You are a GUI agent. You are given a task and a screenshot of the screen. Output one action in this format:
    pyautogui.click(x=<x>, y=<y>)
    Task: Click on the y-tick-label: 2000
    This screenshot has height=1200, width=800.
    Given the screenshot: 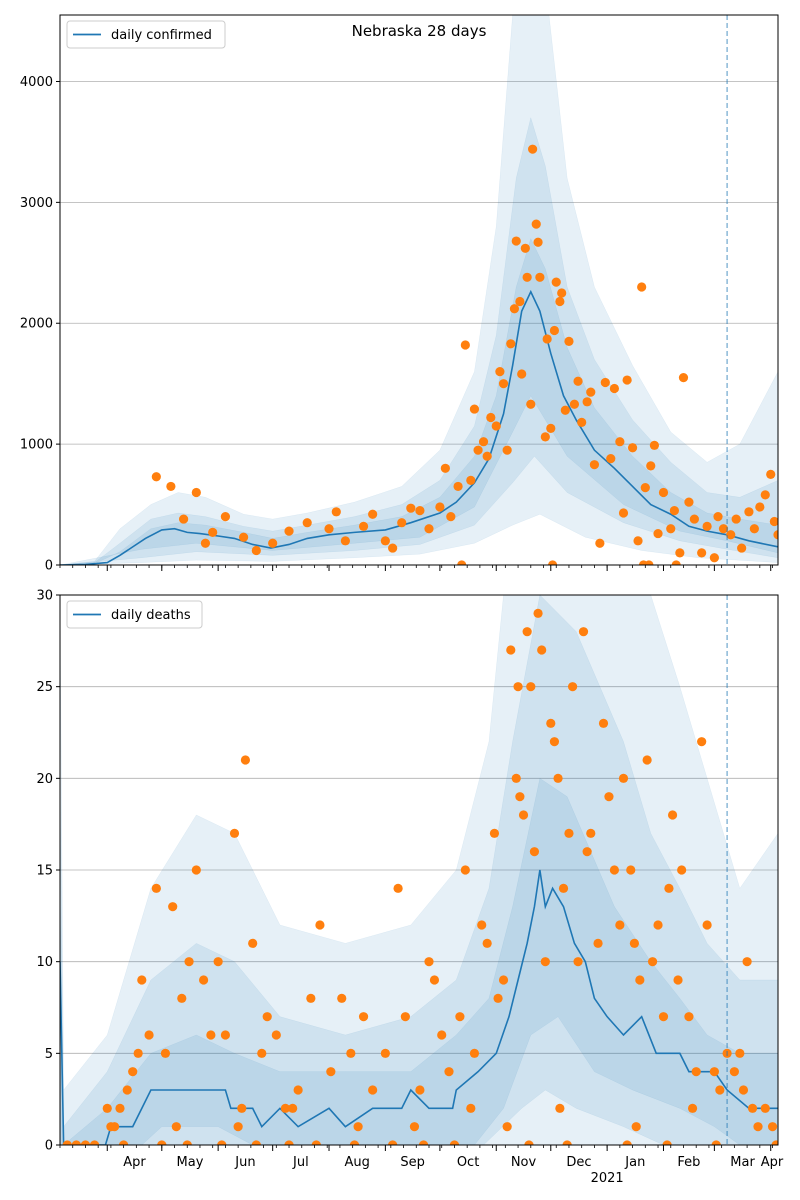 What is the action you would take?
    pyautogui.click(x=36, y=324)
    